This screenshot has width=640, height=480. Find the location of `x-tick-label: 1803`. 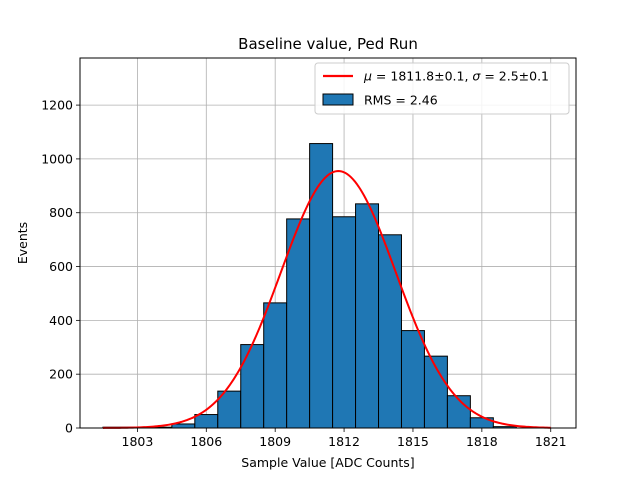

x-tick-label: 1803 is located at coordinates (138, 441).